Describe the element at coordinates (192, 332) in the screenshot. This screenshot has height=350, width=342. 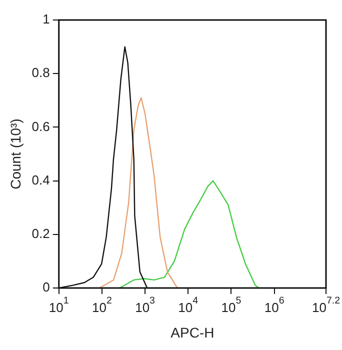
I see `x-axis-title: APC-H` at that location.